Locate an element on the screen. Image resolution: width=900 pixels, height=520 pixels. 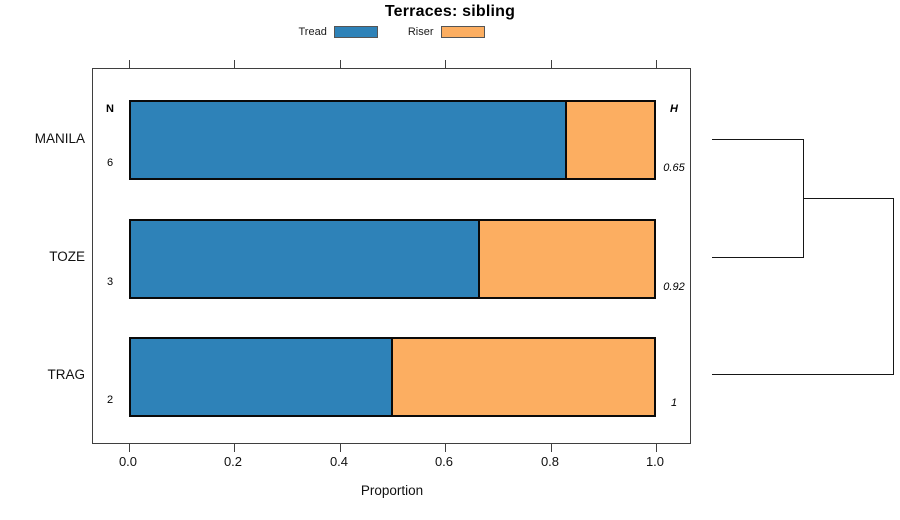
n-value-manila: 6 is located at coordinates (110, 163).